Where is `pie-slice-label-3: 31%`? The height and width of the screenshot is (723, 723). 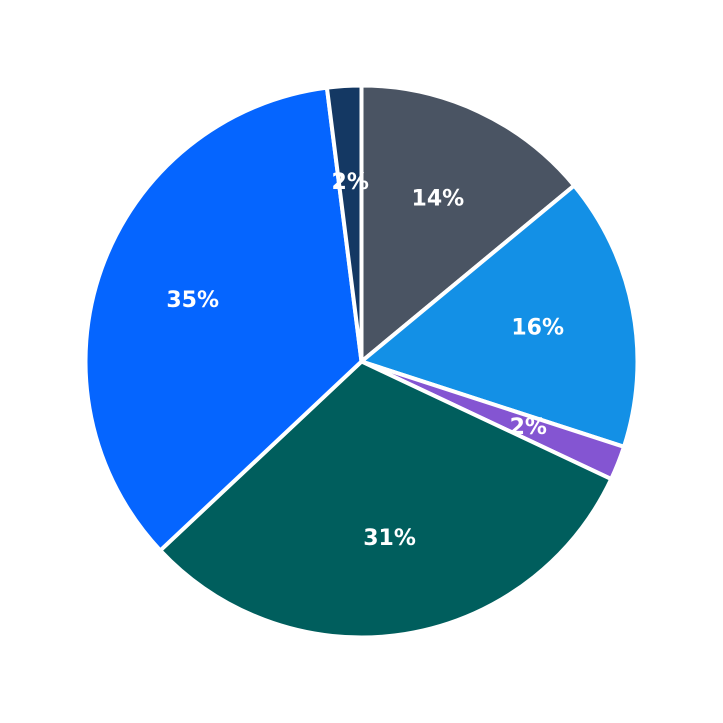
pie-slice-label-3: 31% is located at coordinates (389, 538).